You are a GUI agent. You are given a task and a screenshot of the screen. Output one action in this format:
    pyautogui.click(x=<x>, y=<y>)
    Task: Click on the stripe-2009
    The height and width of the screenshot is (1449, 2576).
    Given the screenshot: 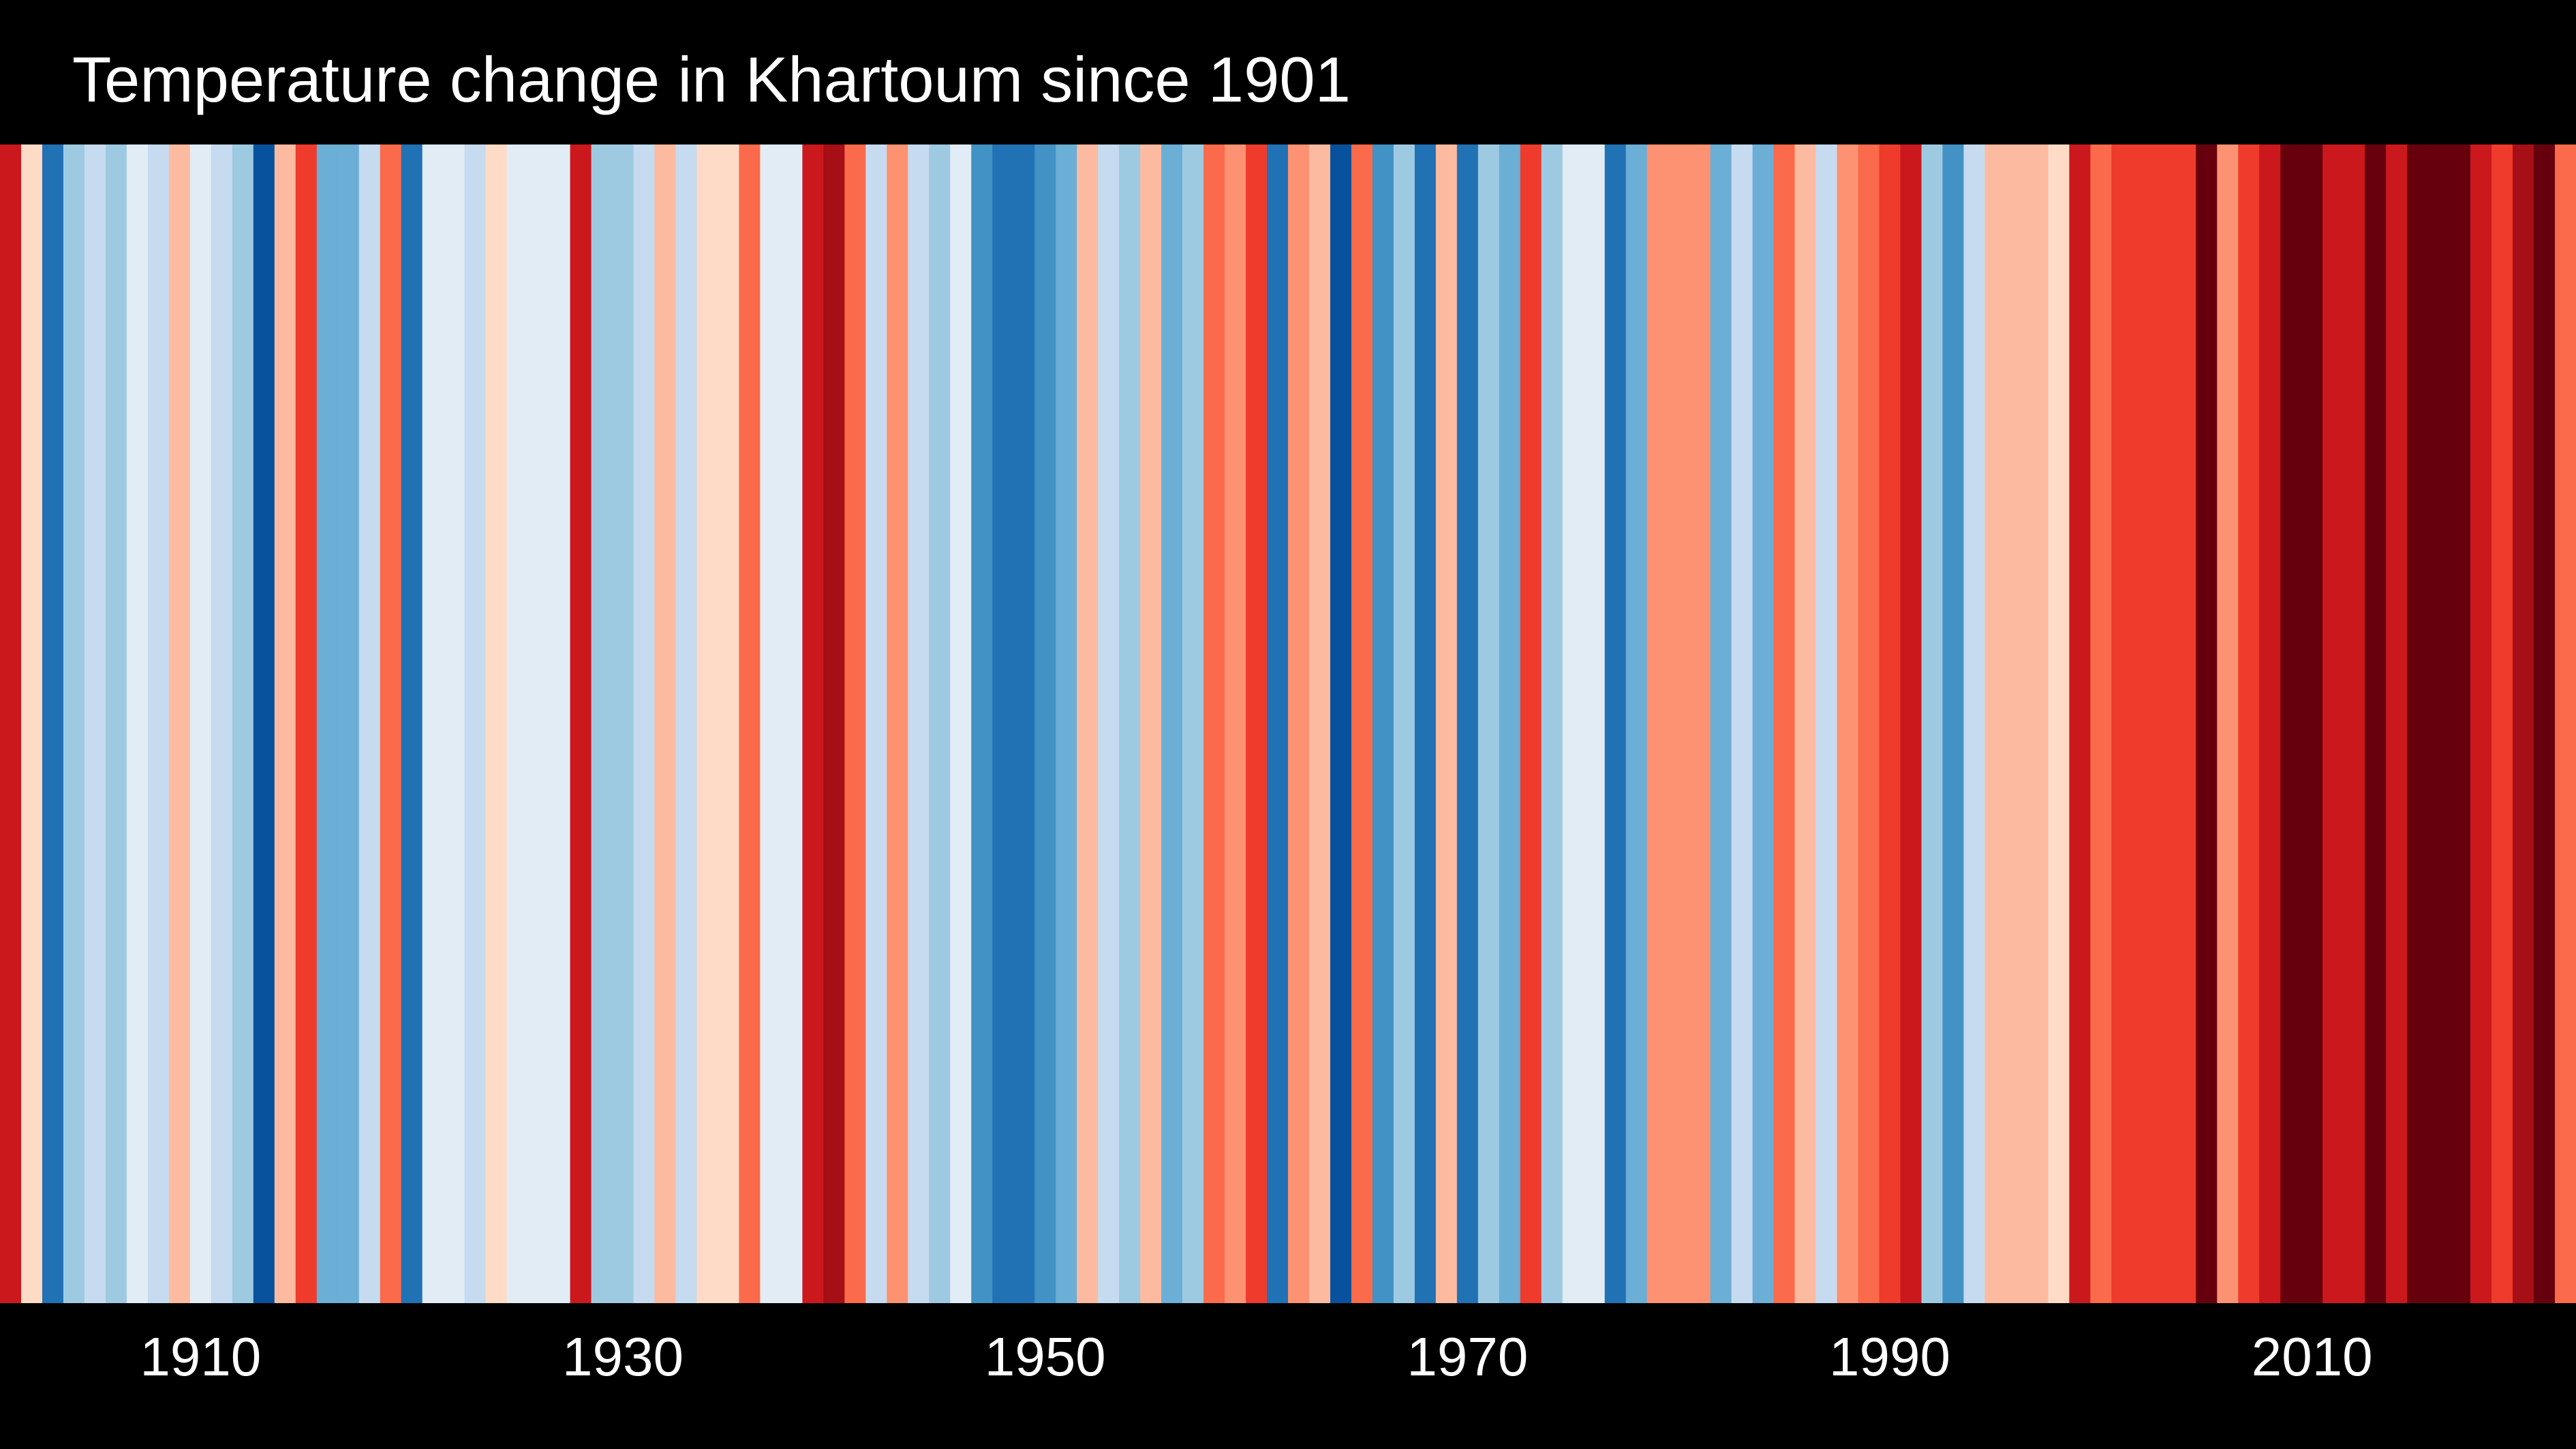 What is the action you would take?
    pyautogui.click(x=2291, y=723)
    